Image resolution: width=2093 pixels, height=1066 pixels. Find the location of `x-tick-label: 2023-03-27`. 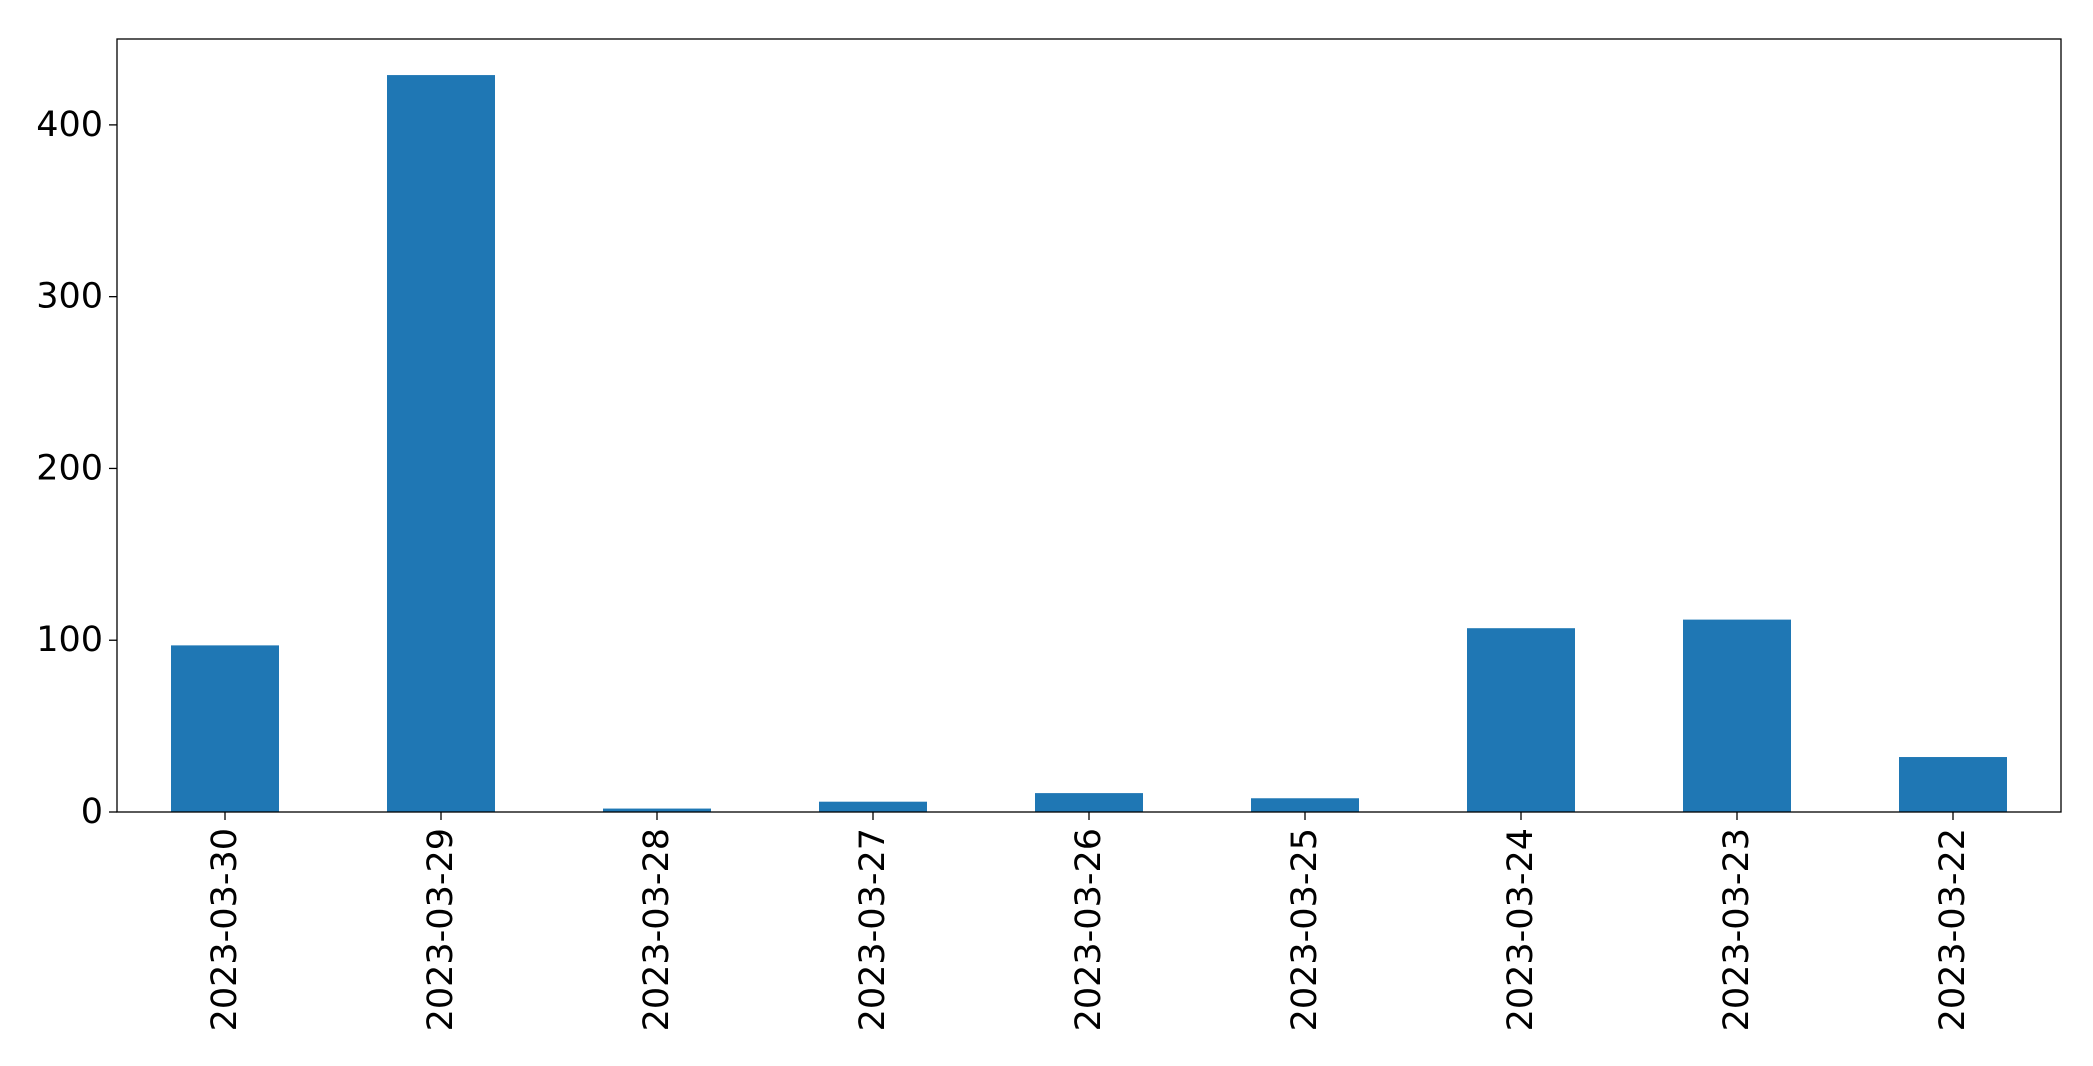

x-tick-label: 2023-03-27 is located at coordinates (873, 929).